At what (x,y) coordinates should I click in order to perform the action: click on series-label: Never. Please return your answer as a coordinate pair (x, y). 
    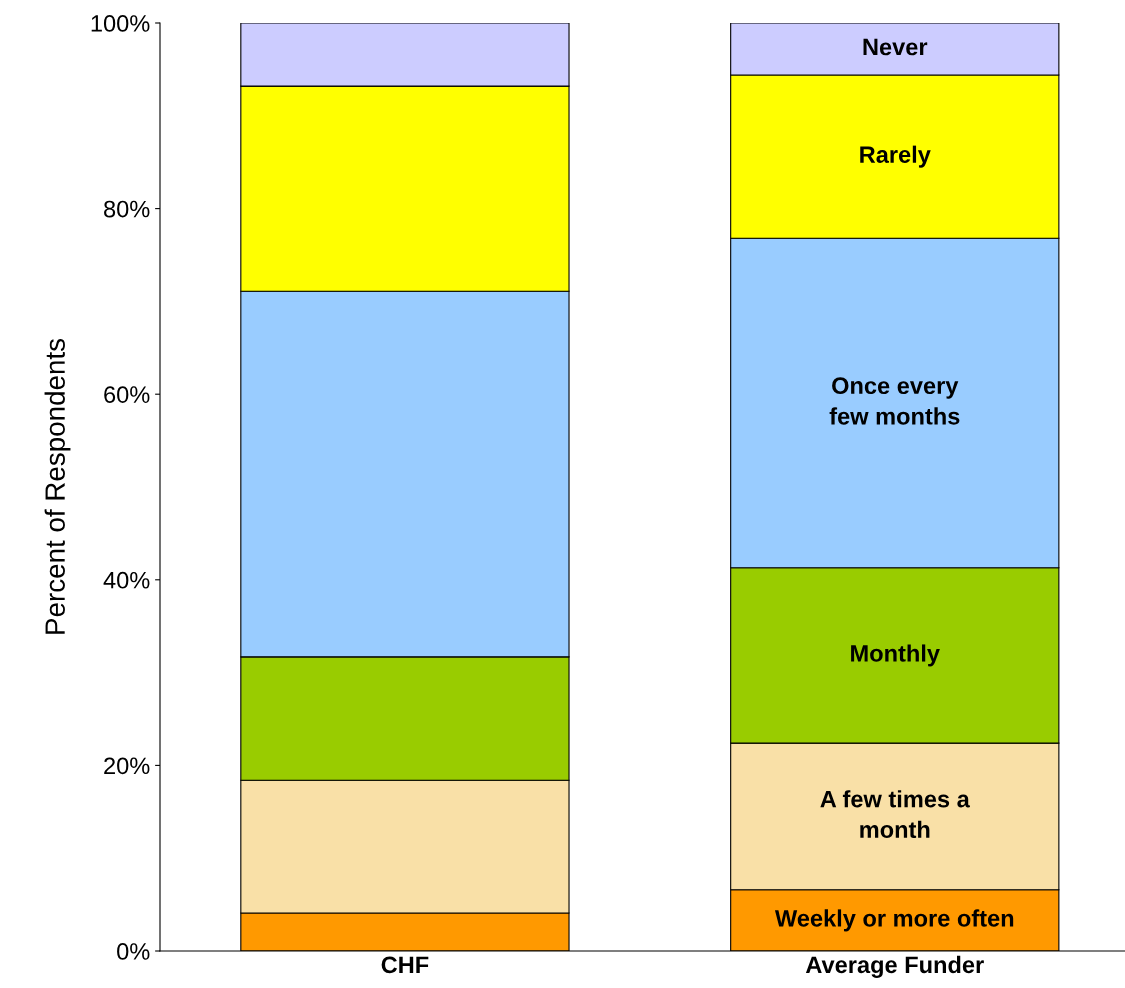
    Looking at the image, I should click on (895, 47).